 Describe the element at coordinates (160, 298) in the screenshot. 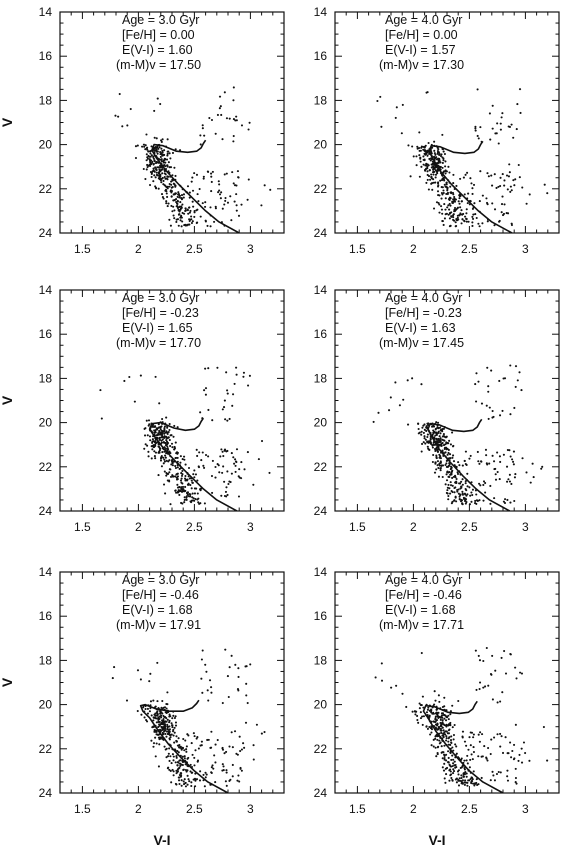

I see `annotation-line-1: Age = 3.0 Gyr` at that location.